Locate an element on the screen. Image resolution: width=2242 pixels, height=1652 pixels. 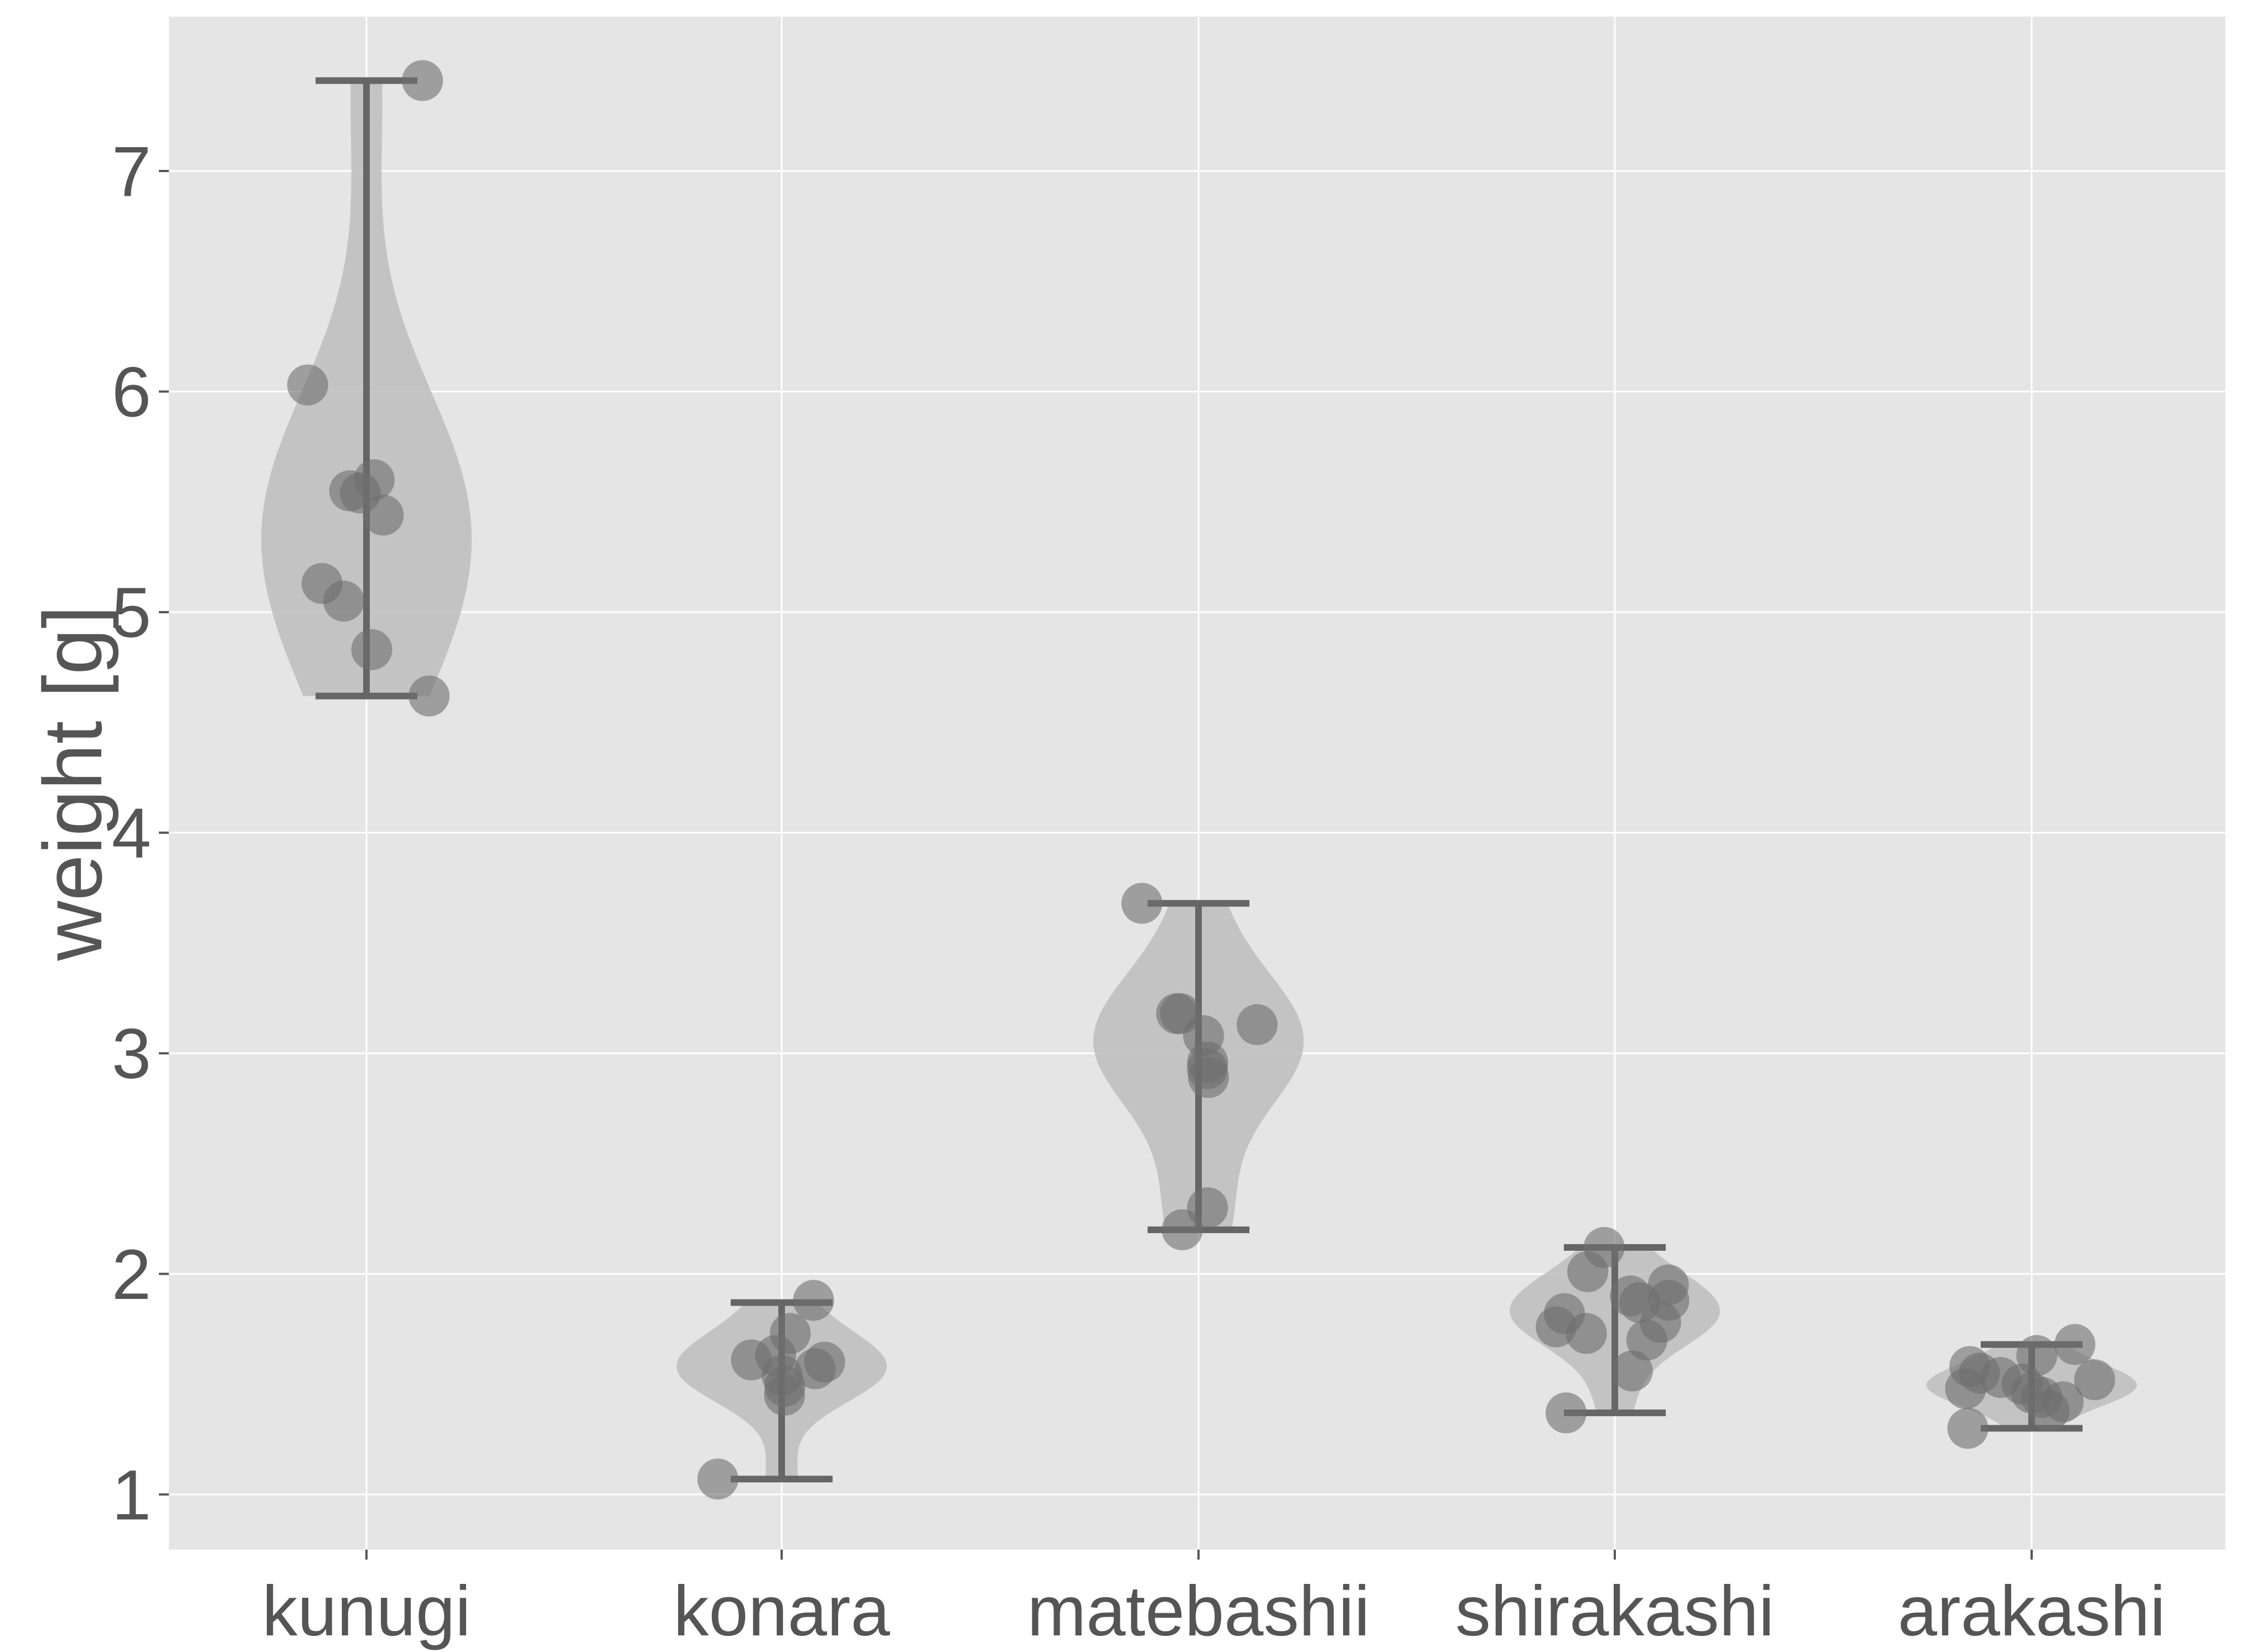
y-tick-label: 5 is located at coordinates (131, 612).